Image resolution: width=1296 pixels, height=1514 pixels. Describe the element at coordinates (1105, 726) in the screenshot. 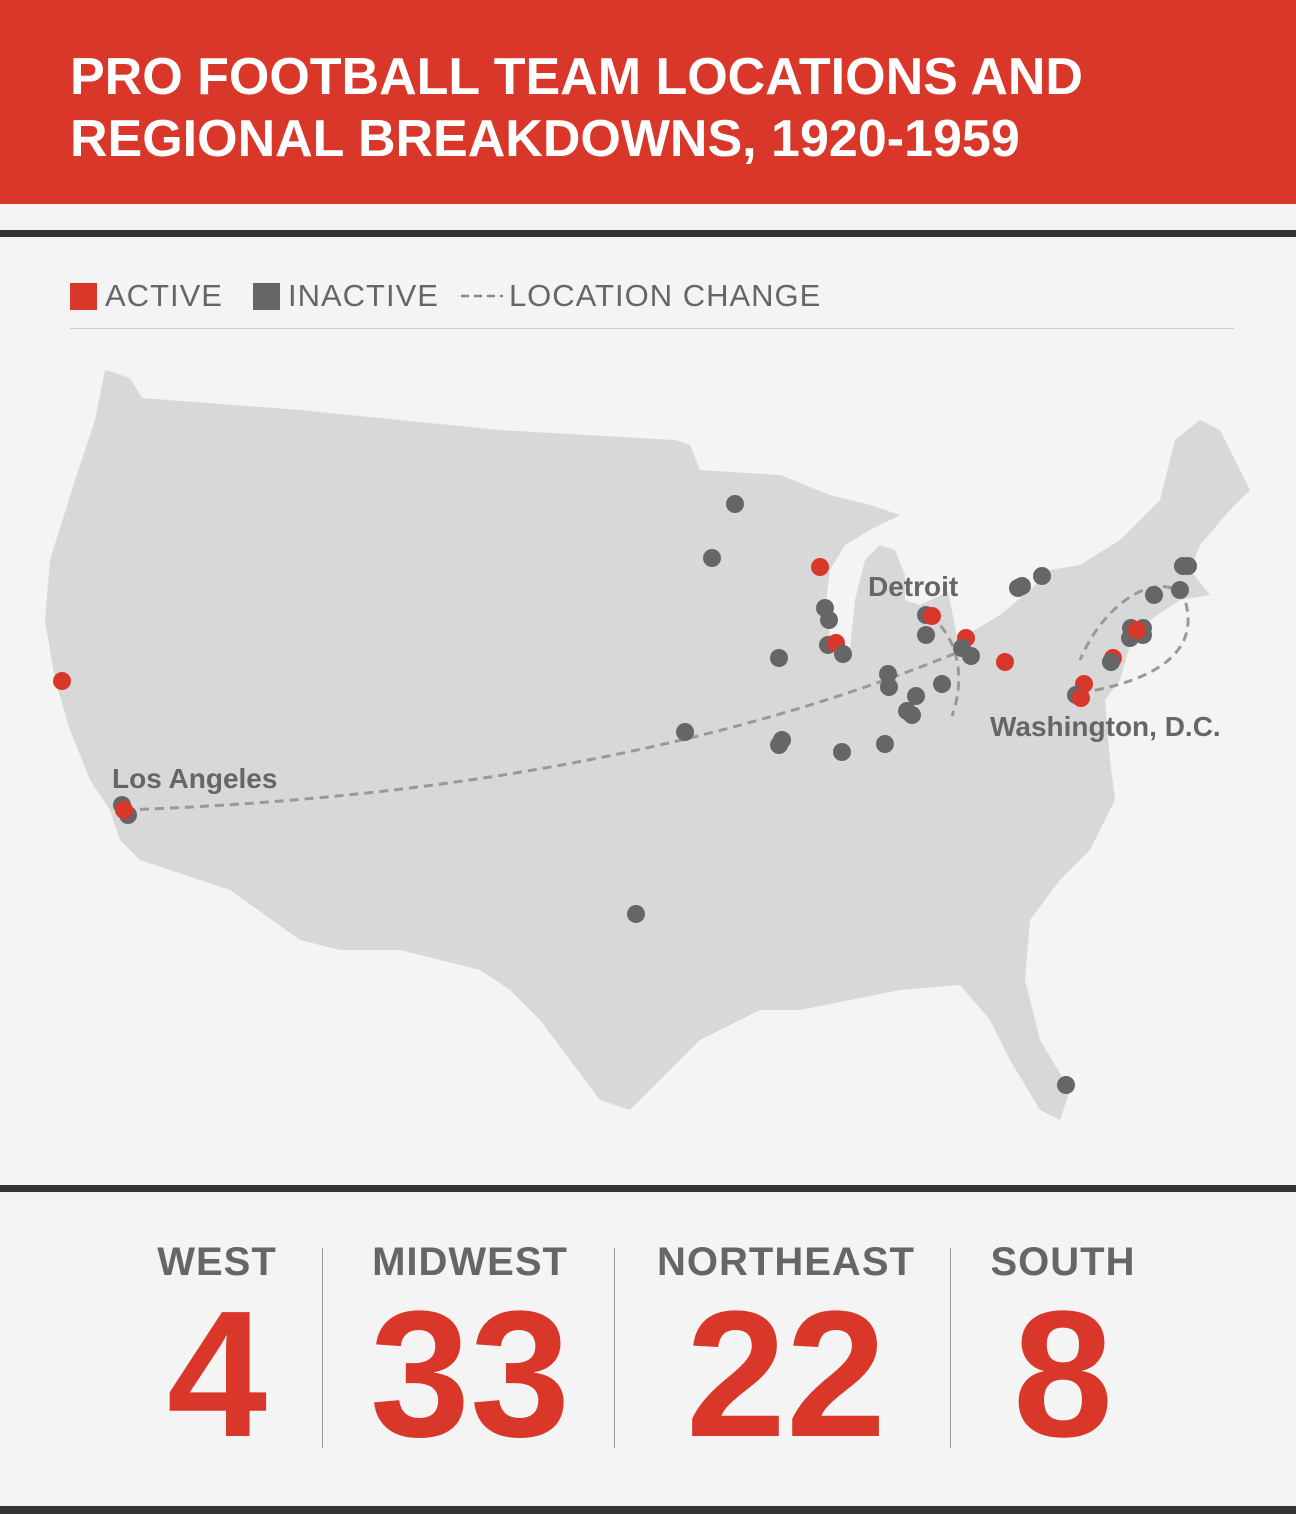

I see `city-label: Washington, D.C.` at that location.